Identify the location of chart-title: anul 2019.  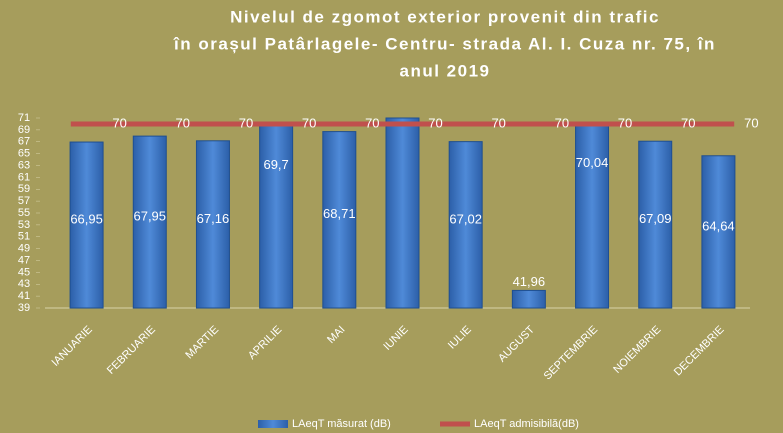
(445, 70).